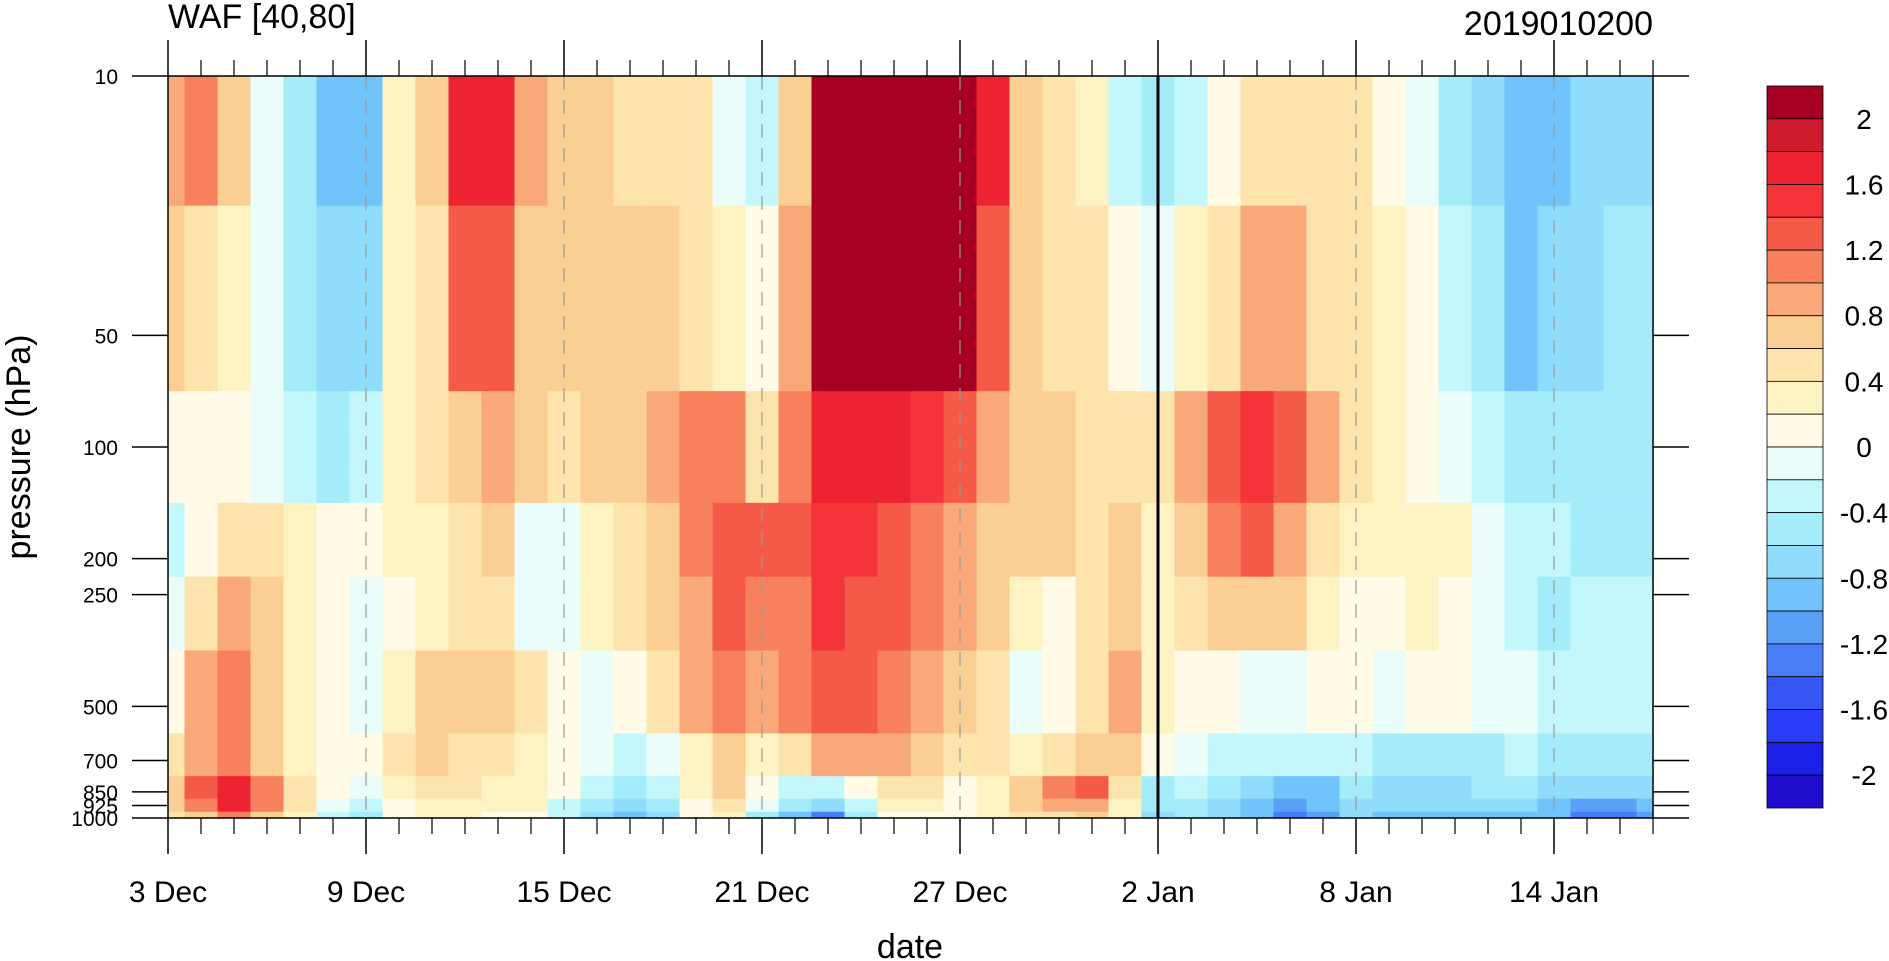 The image size is (1889, 961). What do you see at coordinates (1558, 24) in the screenshot?
I see `chart-subtitle: 2019010200` at bounding box center [1558, 24].